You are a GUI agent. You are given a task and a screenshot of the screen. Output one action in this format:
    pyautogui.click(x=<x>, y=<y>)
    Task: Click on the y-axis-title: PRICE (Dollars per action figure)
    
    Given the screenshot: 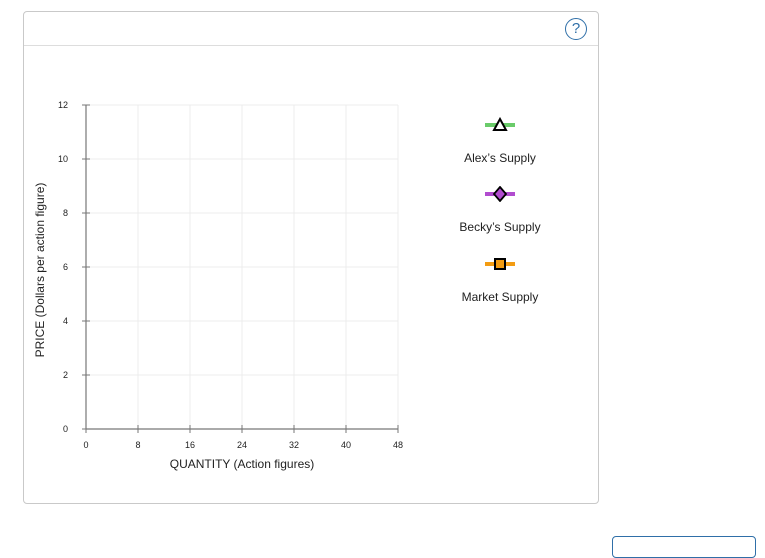 What is the action you would take?
    pyautogui.click(x=40, y=270)
    